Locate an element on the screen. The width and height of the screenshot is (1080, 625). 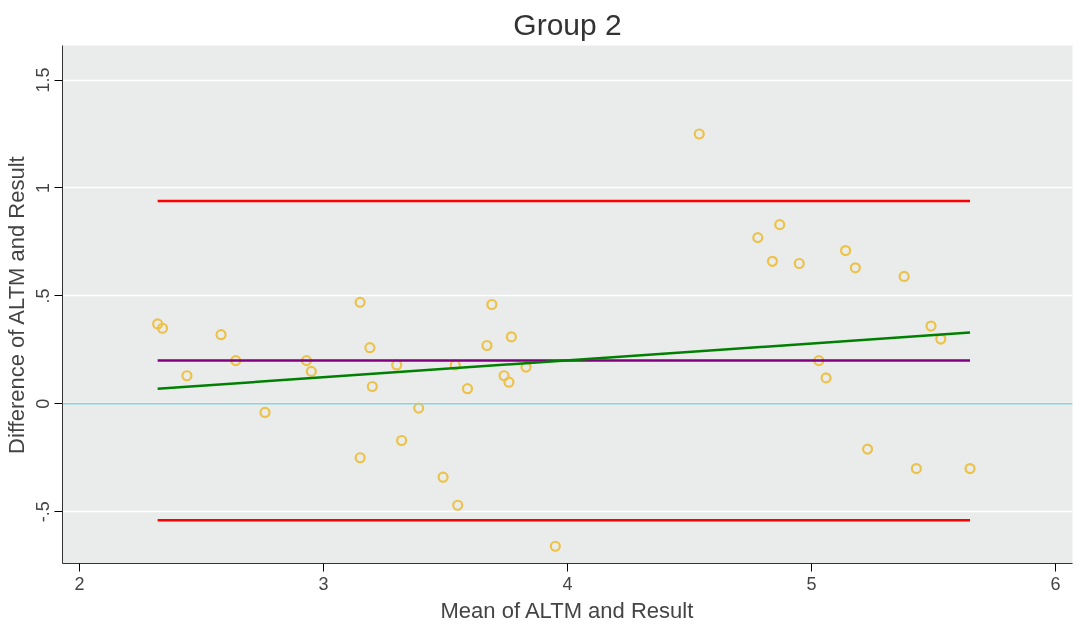
chart-title: Group 2 is located at coordinates (567, 24).